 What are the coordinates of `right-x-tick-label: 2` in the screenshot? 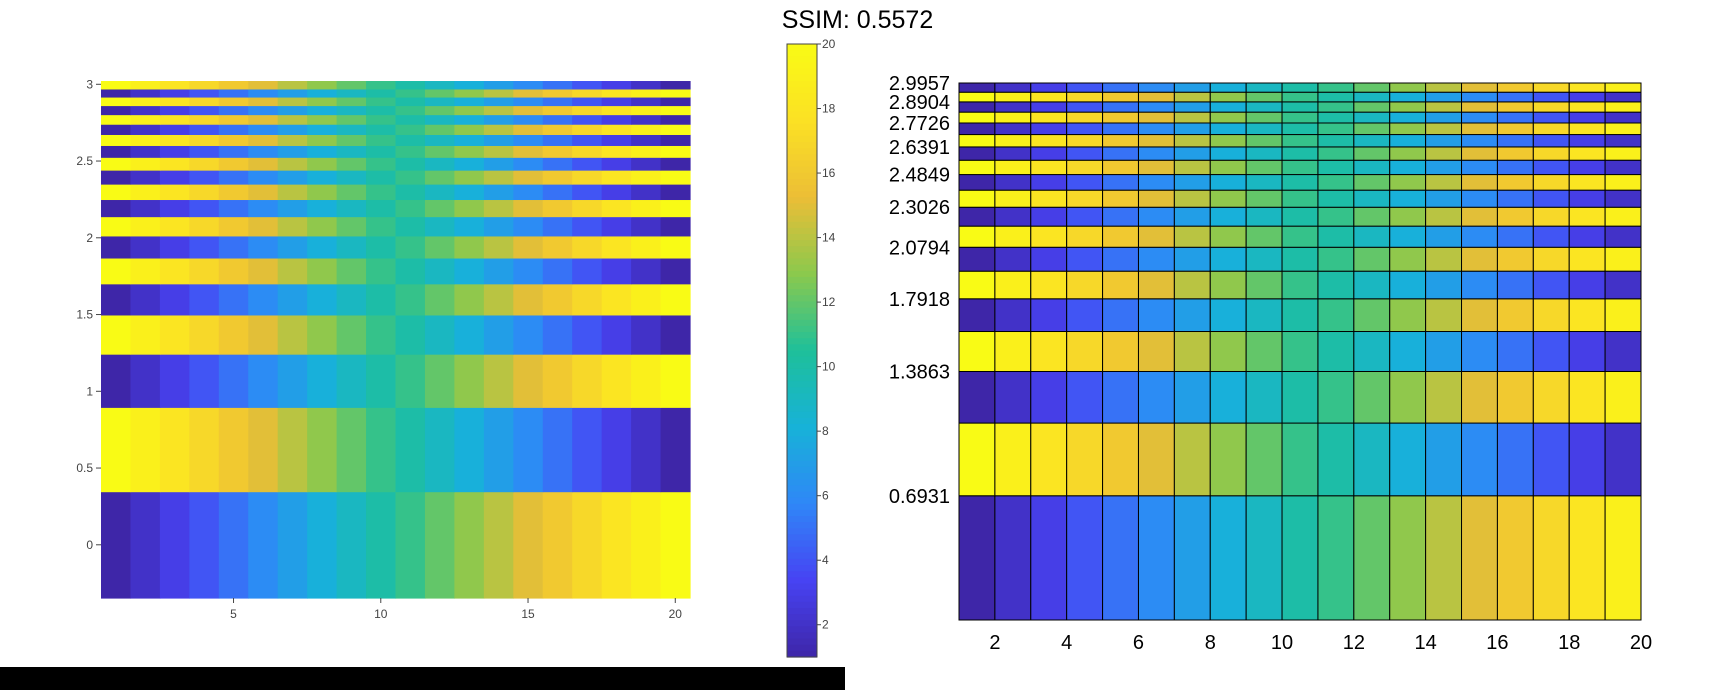 It's located at (994, 643).